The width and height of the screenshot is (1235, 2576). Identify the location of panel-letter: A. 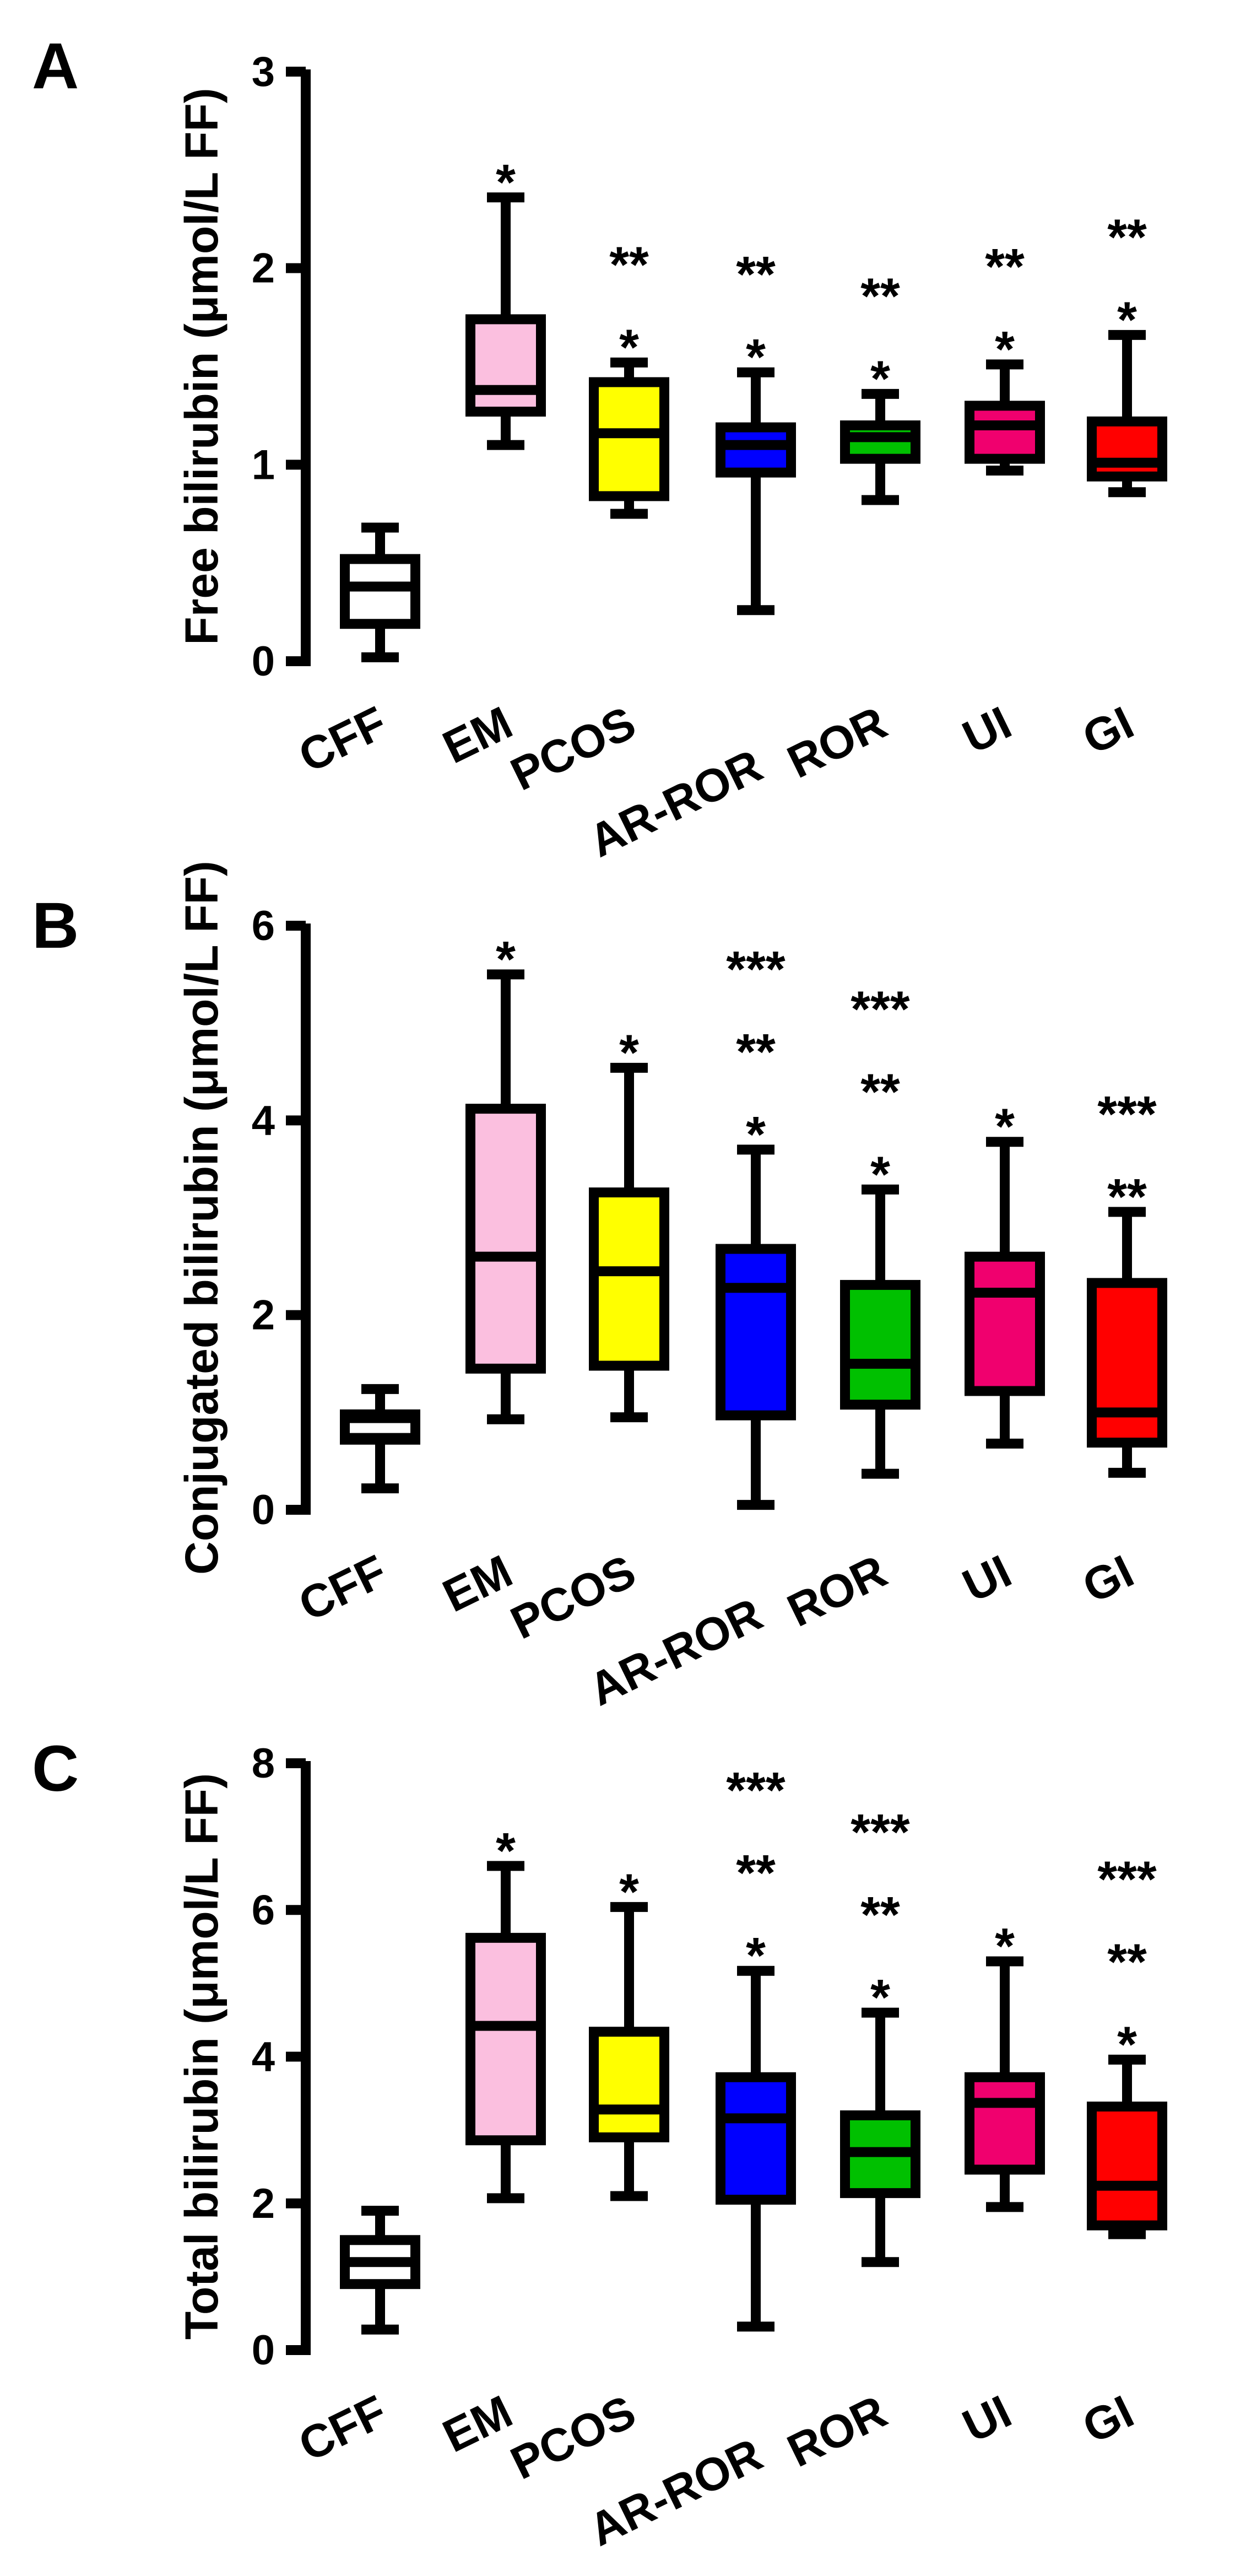
(55, 66).